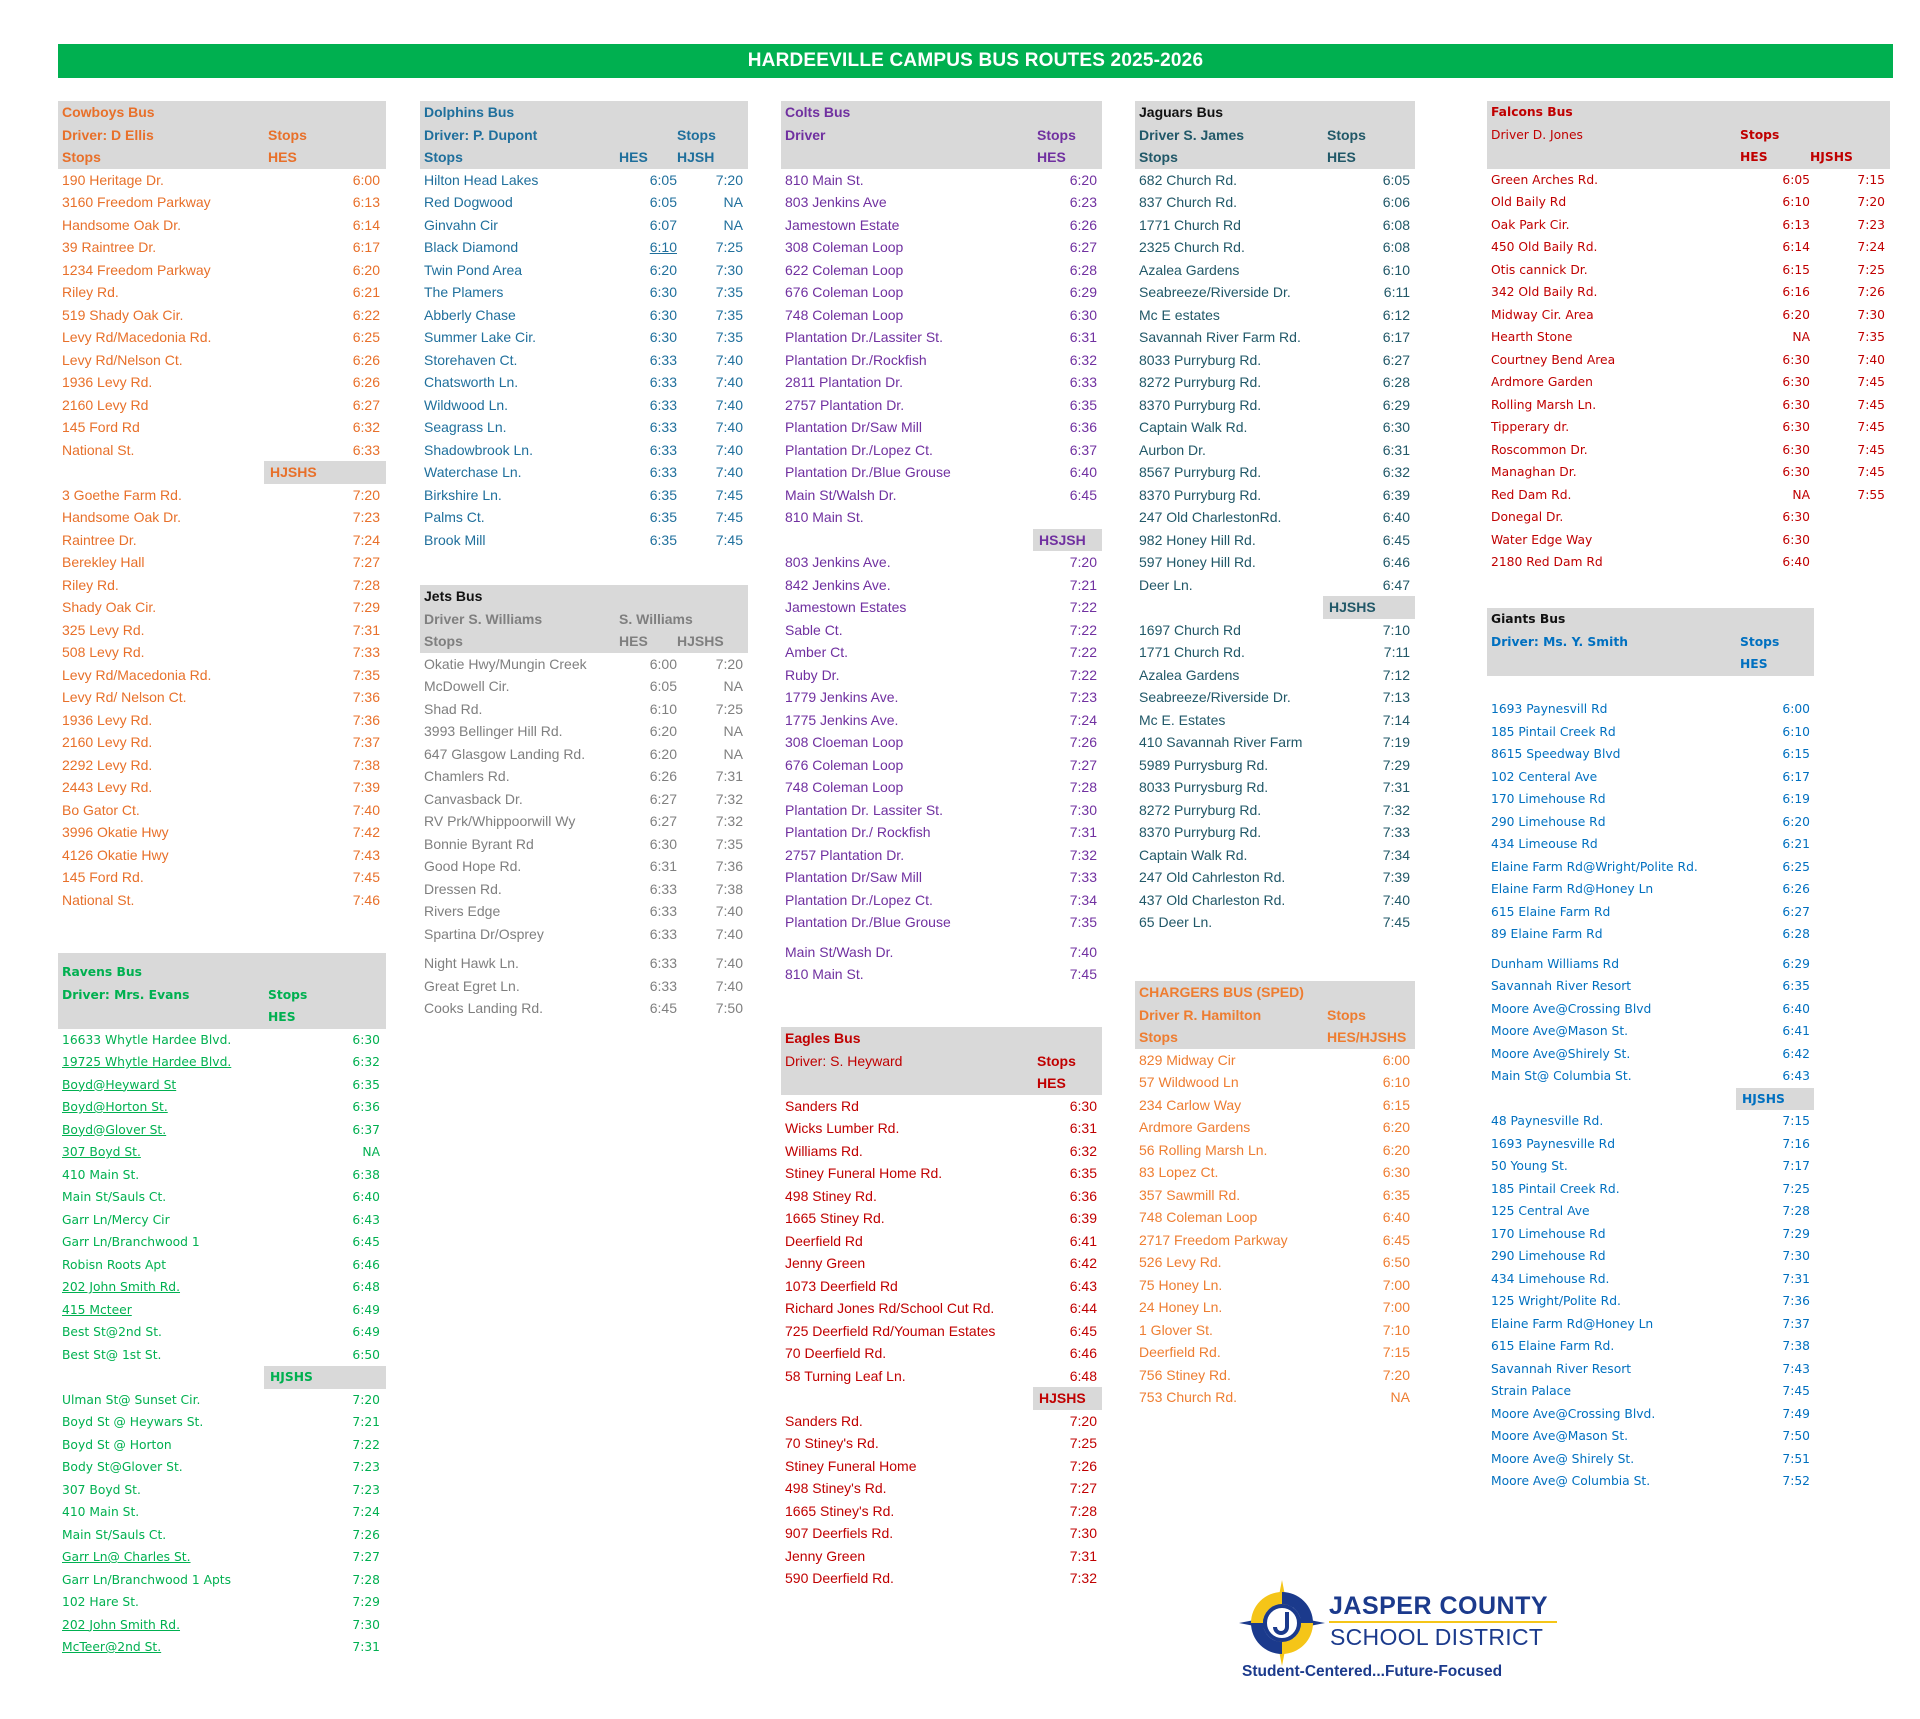 This screenshot has height=1719, width=1920. Describe the element at coordinates (1396, 1329) in the screenshot. I see `hes-time: 7:10` at that location.